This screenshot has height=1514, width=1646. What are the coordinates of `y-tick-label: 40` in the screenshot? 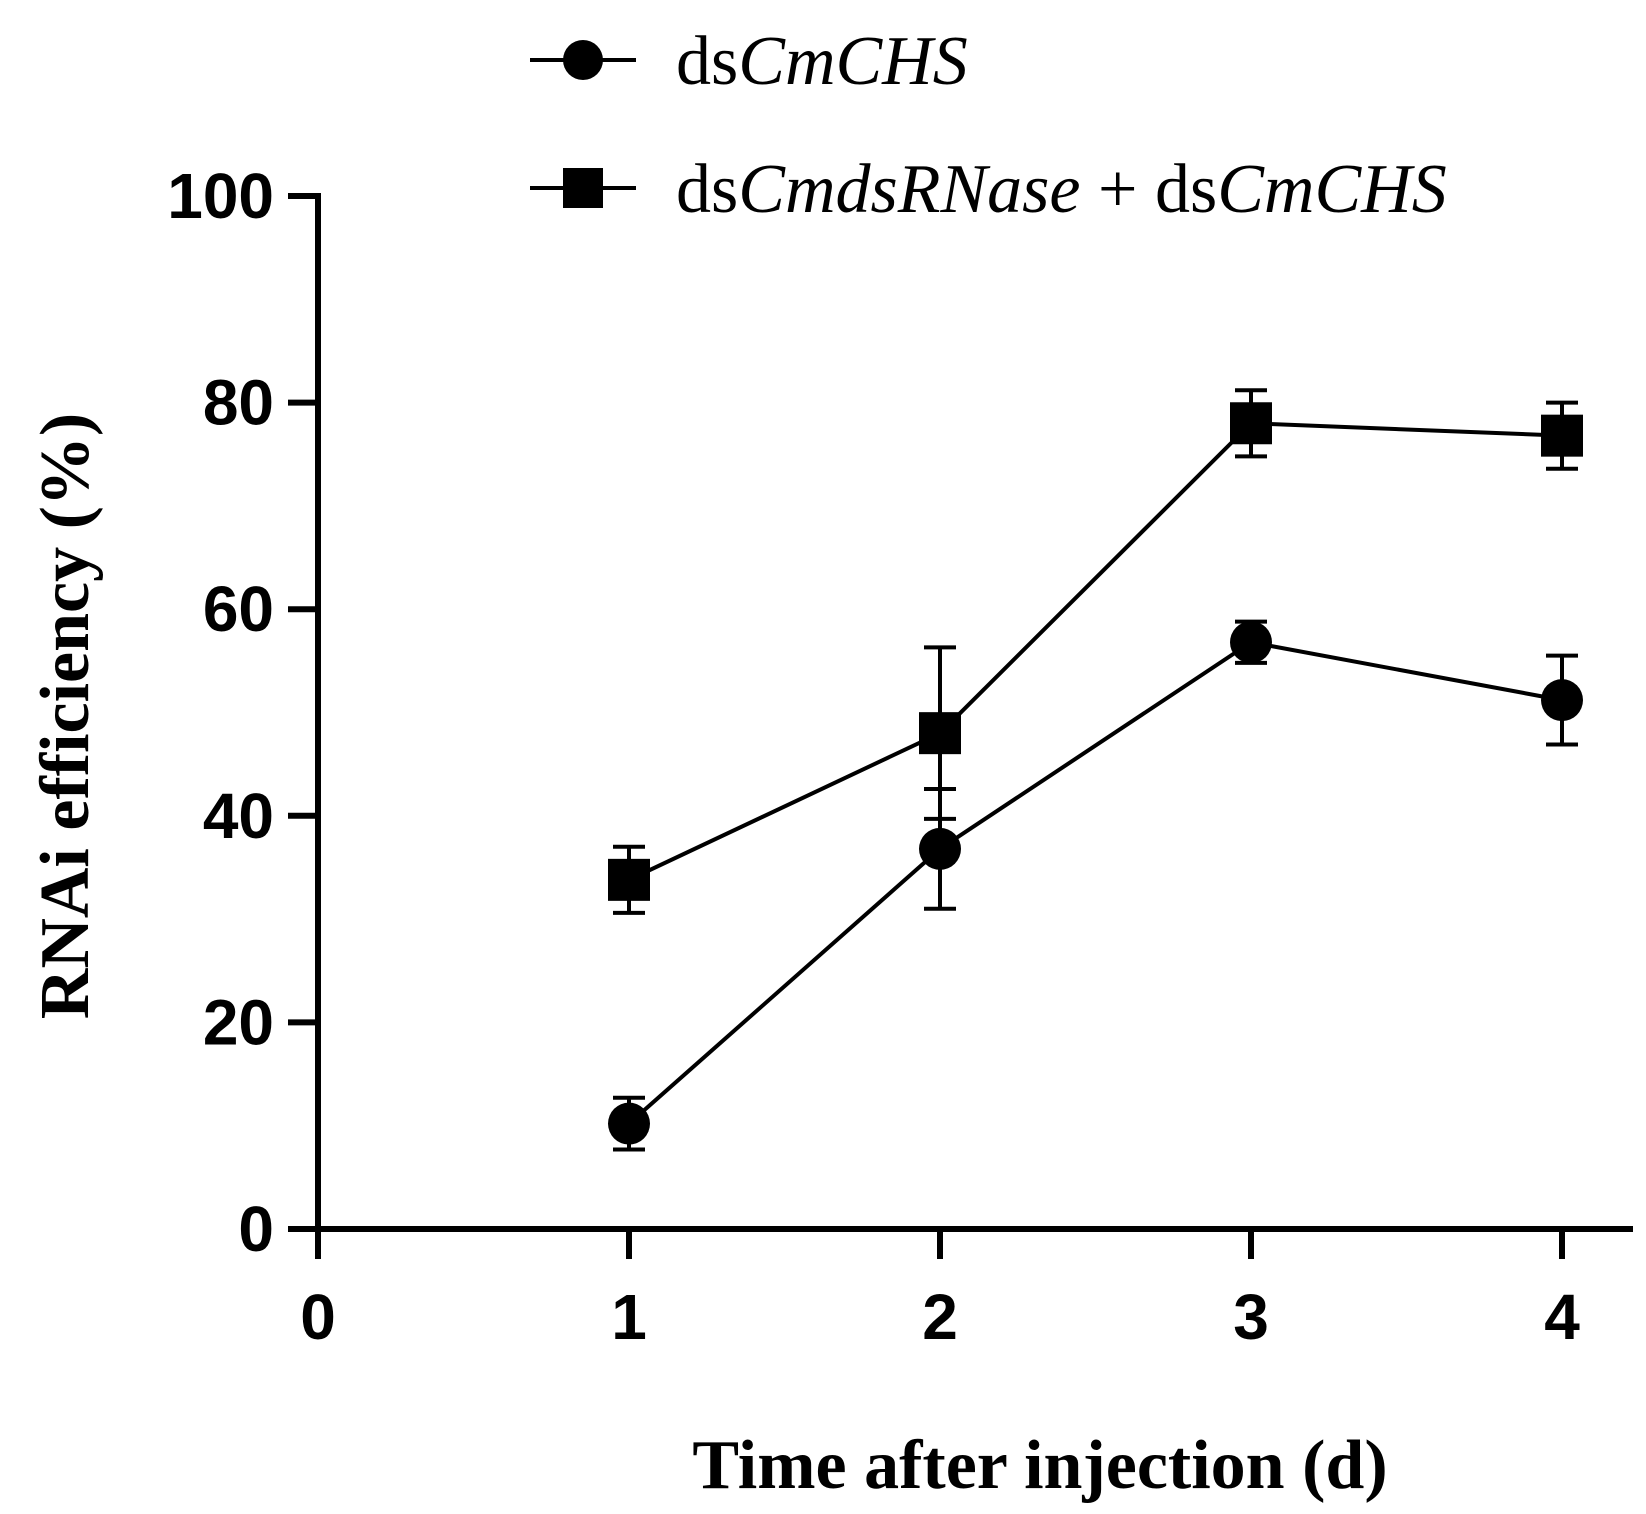 It's located at (238, 816).